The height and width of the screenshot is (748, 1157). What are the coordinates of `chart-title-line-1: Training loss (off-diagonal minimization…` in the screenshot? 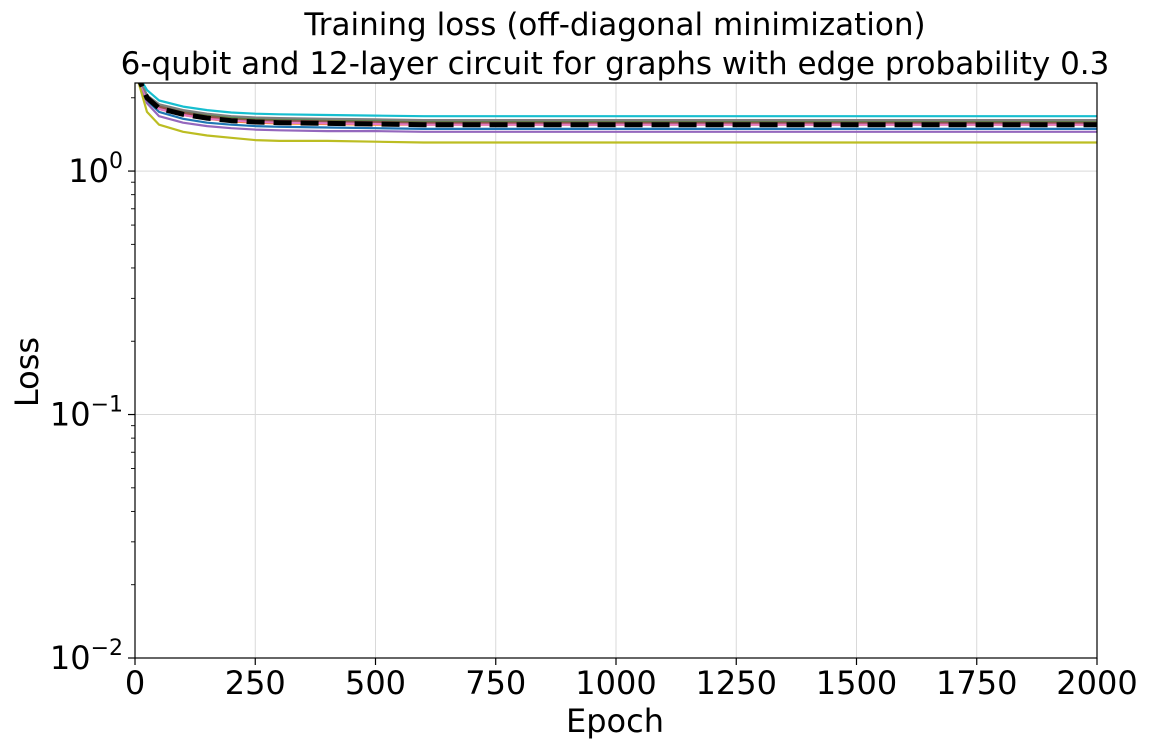 It's located at (614, 25).